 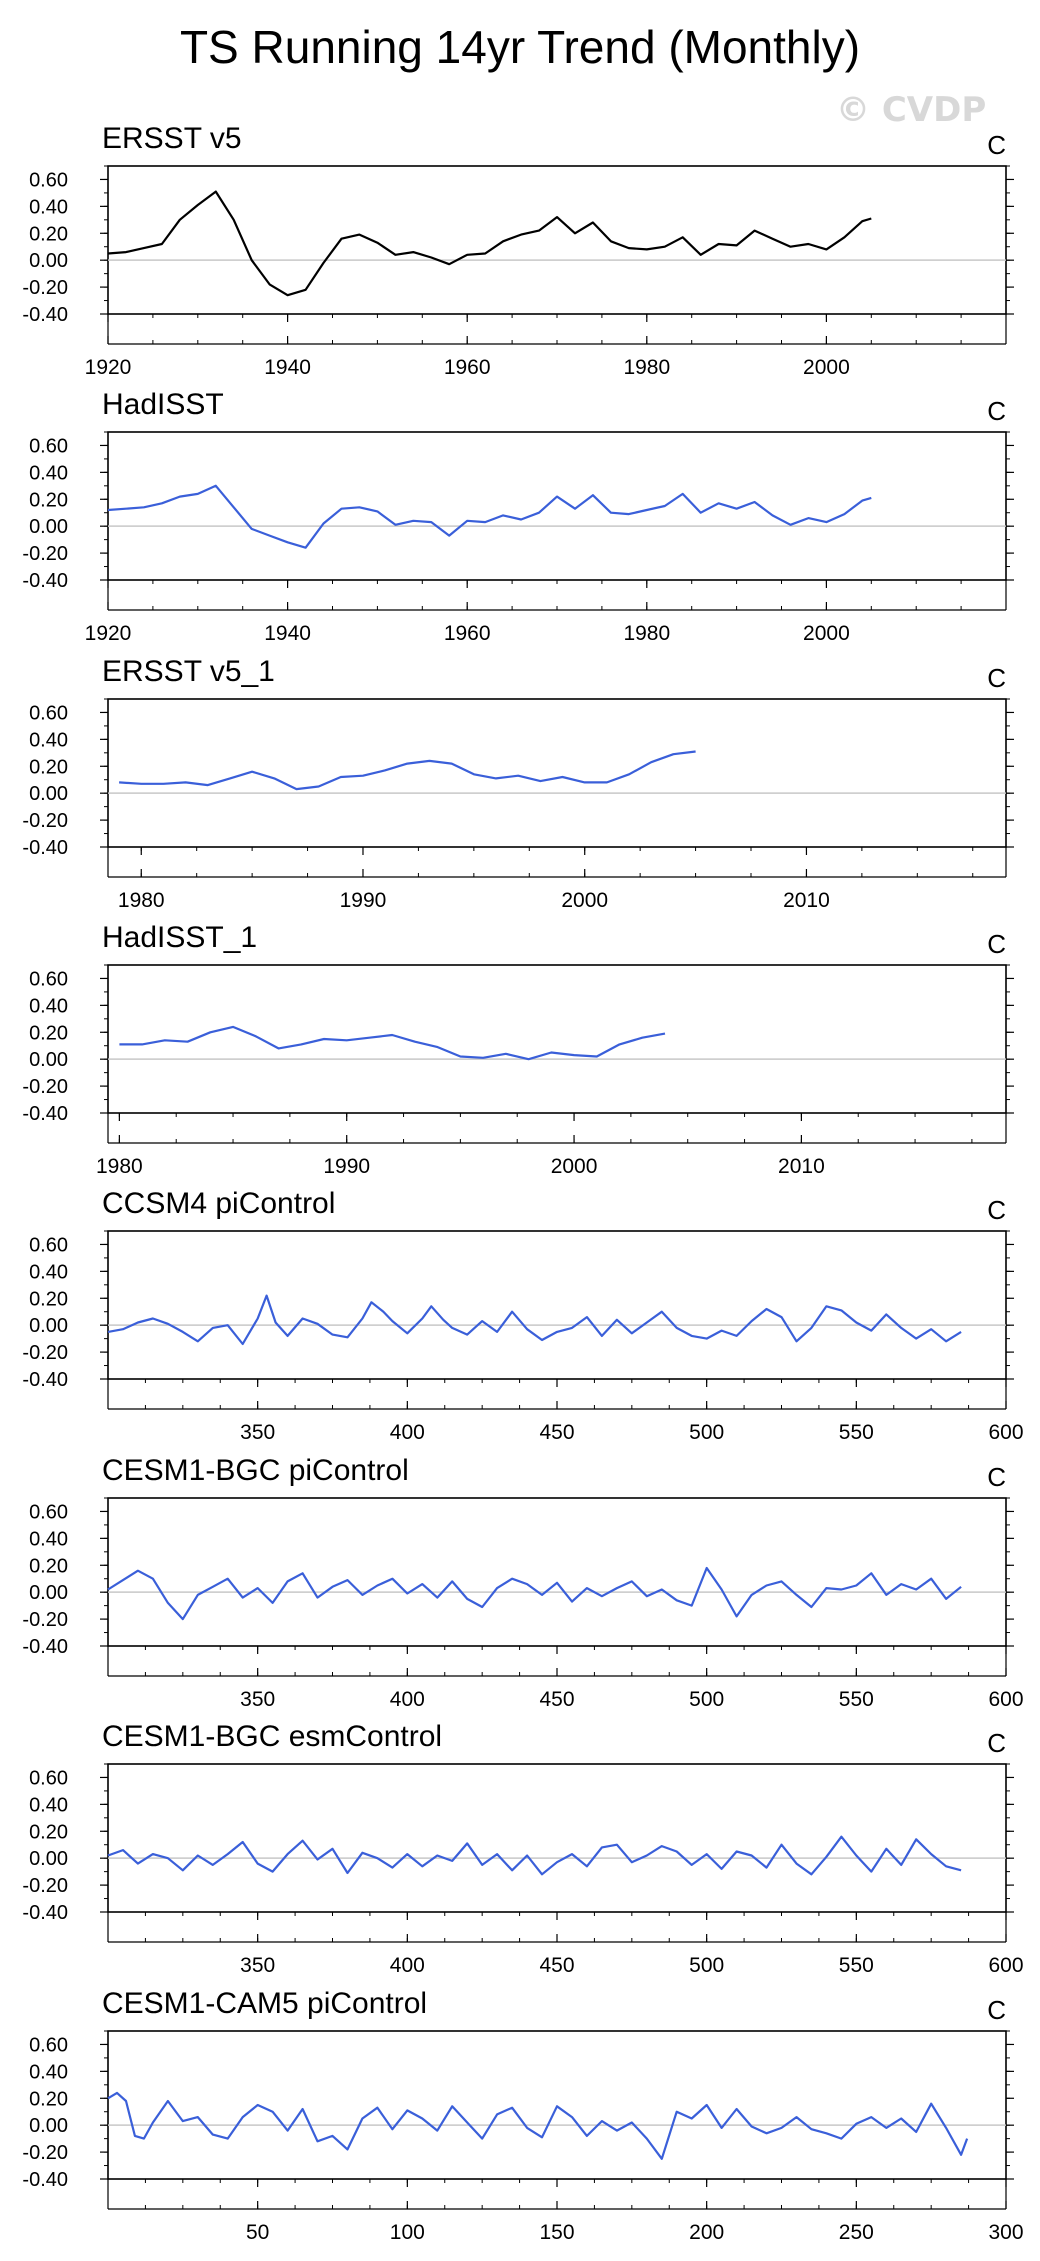 What do you see at coordinates (257, 2232) in the screenshot?
I see `x-tick-label: 50` at bounding box center [257, 2232].